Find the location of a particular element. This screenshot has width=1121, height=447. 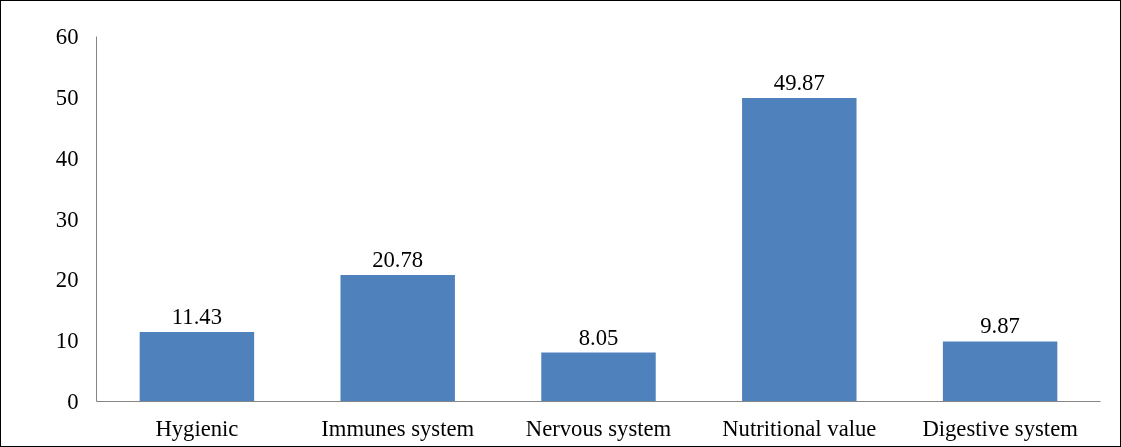

y-tick-label: 60 is located at coordinates (67, 36).